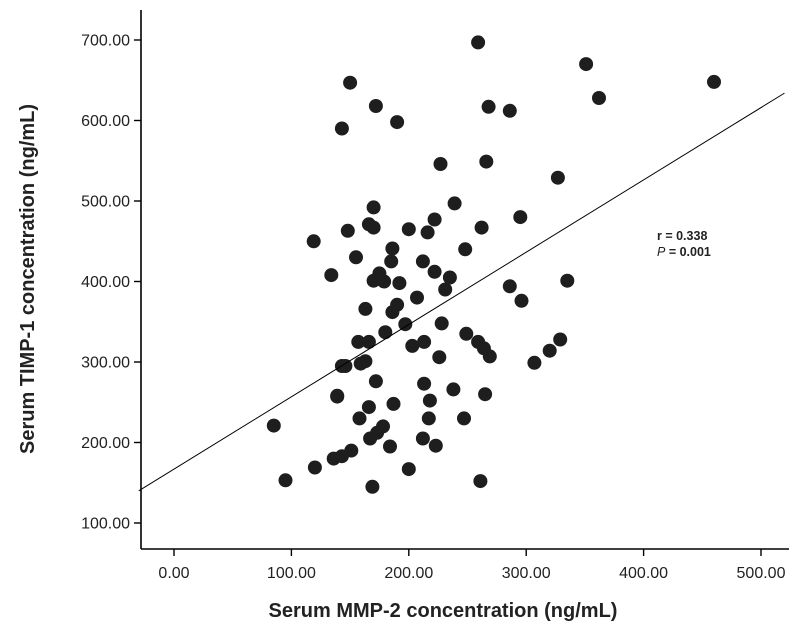 The height and width of the screenshot is (629, 789). What do you see at coordinates (472, 565) in the screenshot?
I see `x-axis-ticks: 0.00 100.00 200.00 300.00 400.00 500.00` at bounding box center [472, 565].